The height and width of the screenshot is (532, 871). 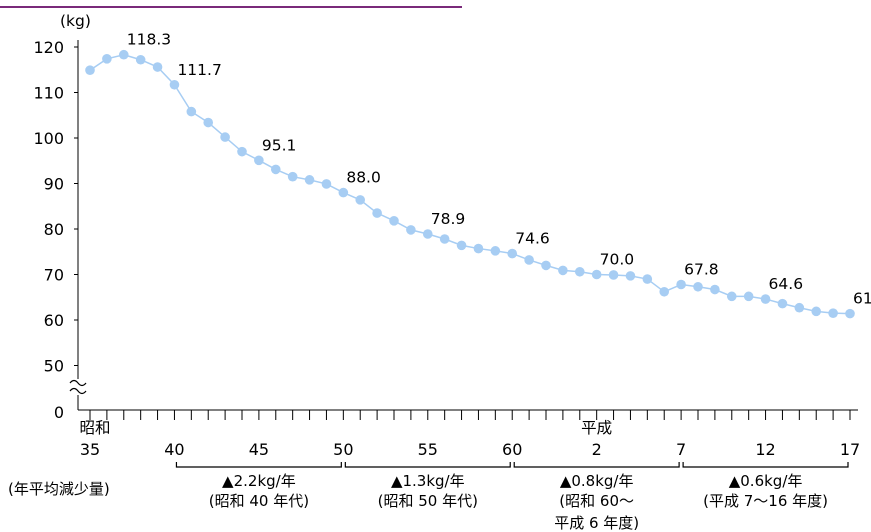 I want to click on y-tick-label: 120, so click(x=48, y=47).